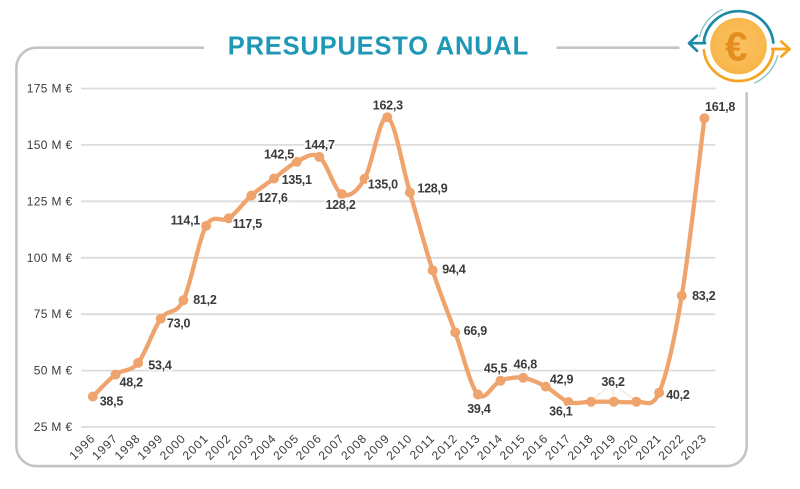  I want to click on svg-text: 50 M €, so click(53, 371).